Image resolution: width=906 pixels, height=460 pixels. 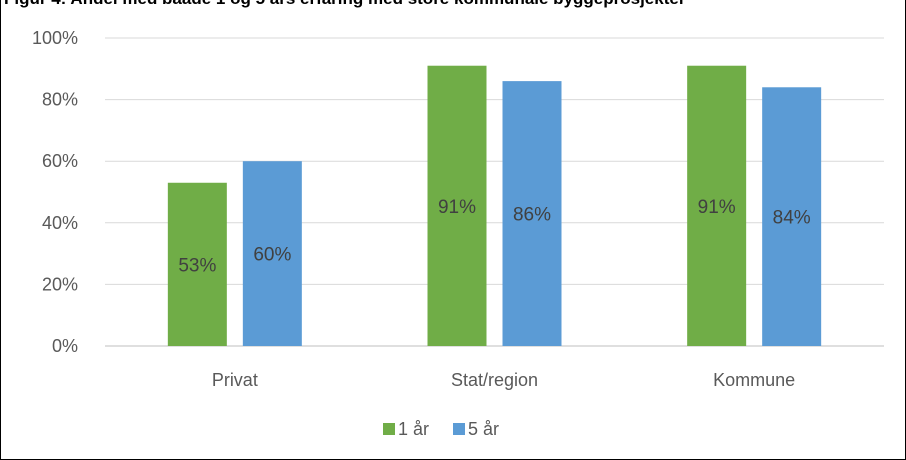 I want to click on y-tick-label: 100%, so click(x=55, y=38).